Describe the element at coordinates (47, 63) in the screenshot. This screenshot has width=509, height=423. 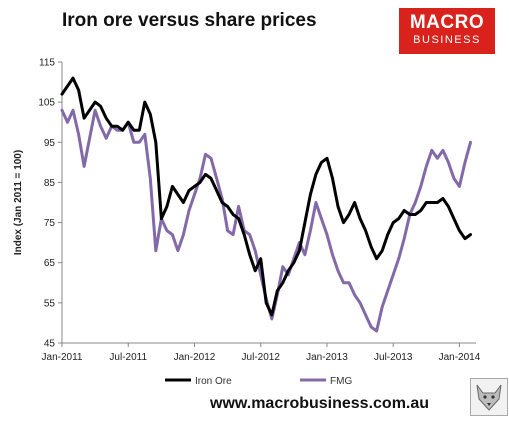
I see `y-tick-label: 115` at that location.